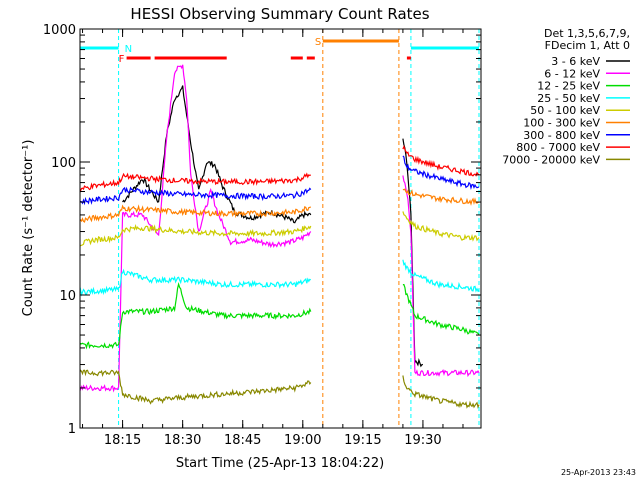 This screenshot has width=640, height=484. Describe the element at coordinates (63, 163) in the screenshot. I see `y-tick-label: 100` at that location.